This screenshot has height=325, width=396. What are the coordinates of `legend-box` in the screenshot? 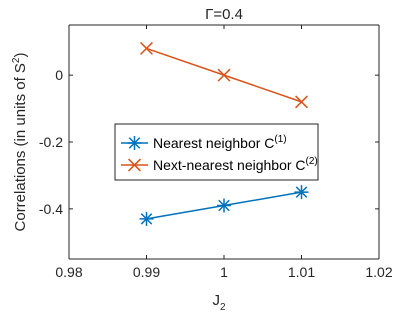 It's located at (216, 152).